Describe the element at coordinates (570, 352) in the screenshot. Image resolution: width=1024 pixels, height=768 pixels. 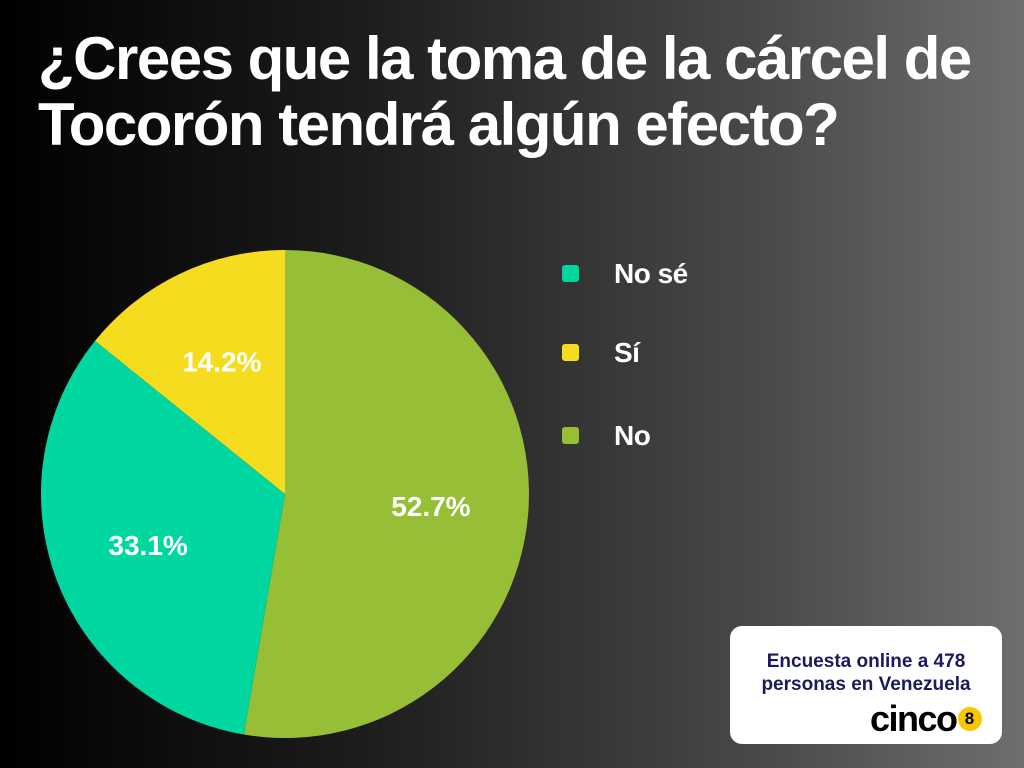
I see `legend-swatch-si` at that location.